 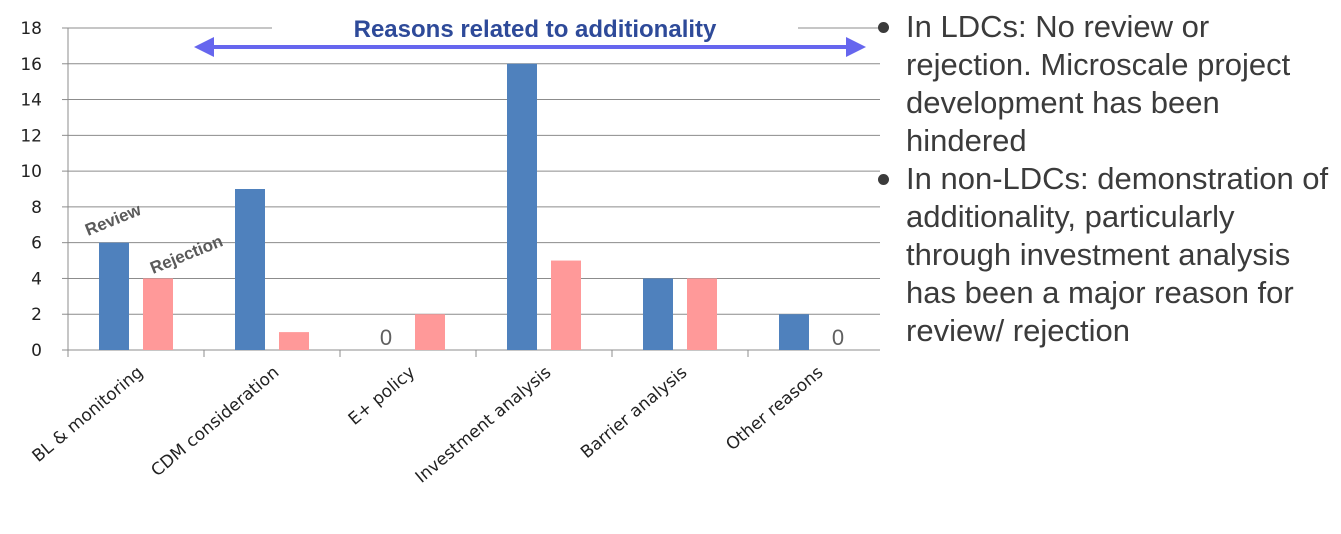 What do you see at coordinates (31, 65) in the screenshot?
I see `y-tick-label: 16` at bounding box center [31, 65].